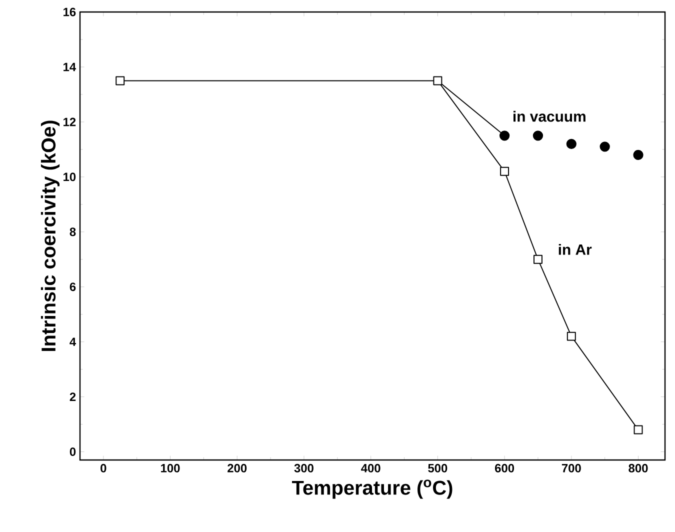 This screenshot has width=675, height=532. What do you see at coordinates (370, 468) in the screenshot?
I see `x-tick-label: 400` at bounding box center [370, 468].